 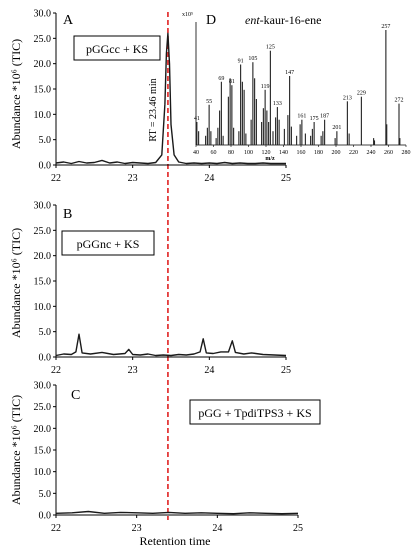 What do you see at coordinates (314, 119) in the screenshot?
I see `spectrum-peak-label: 175` at bounding box center [314, 119].